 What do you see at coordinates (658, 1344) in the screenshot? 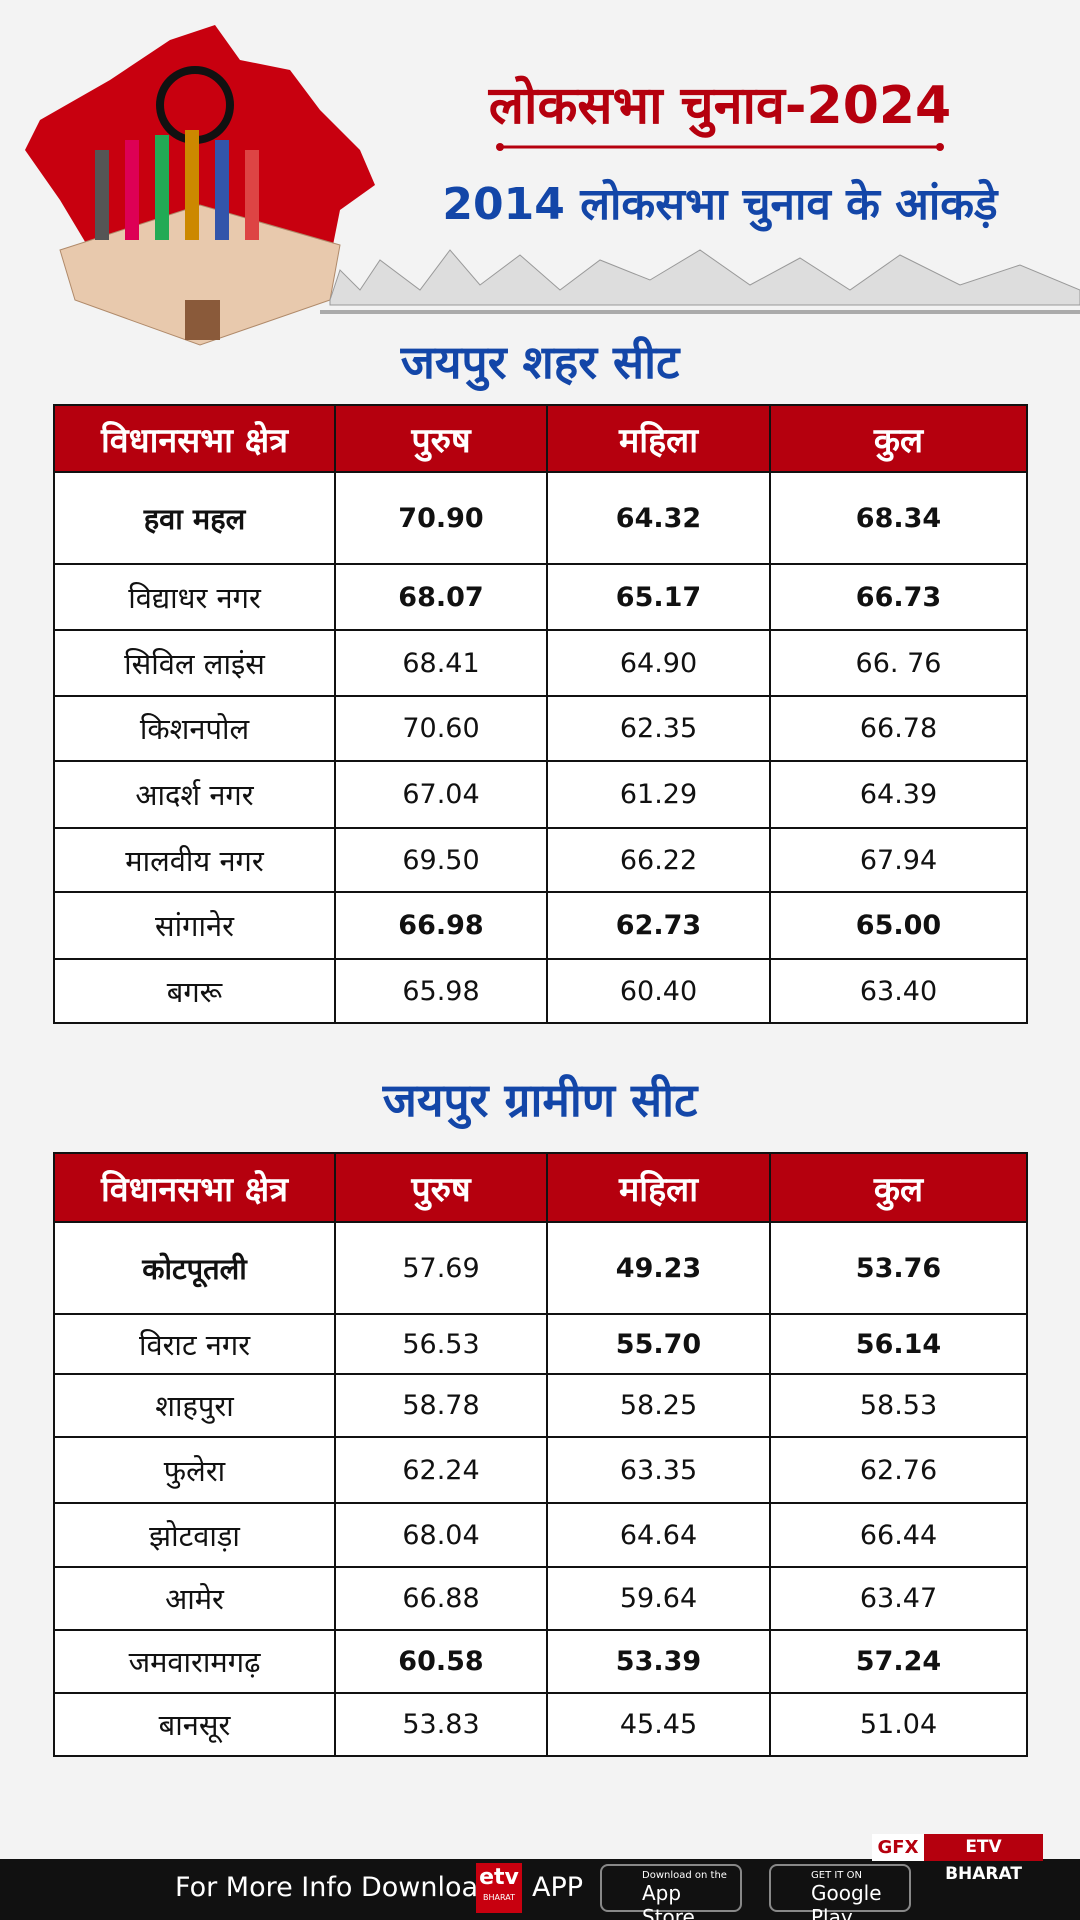
I see `value-cell: 55.70` at bounding box center [658, 1344].